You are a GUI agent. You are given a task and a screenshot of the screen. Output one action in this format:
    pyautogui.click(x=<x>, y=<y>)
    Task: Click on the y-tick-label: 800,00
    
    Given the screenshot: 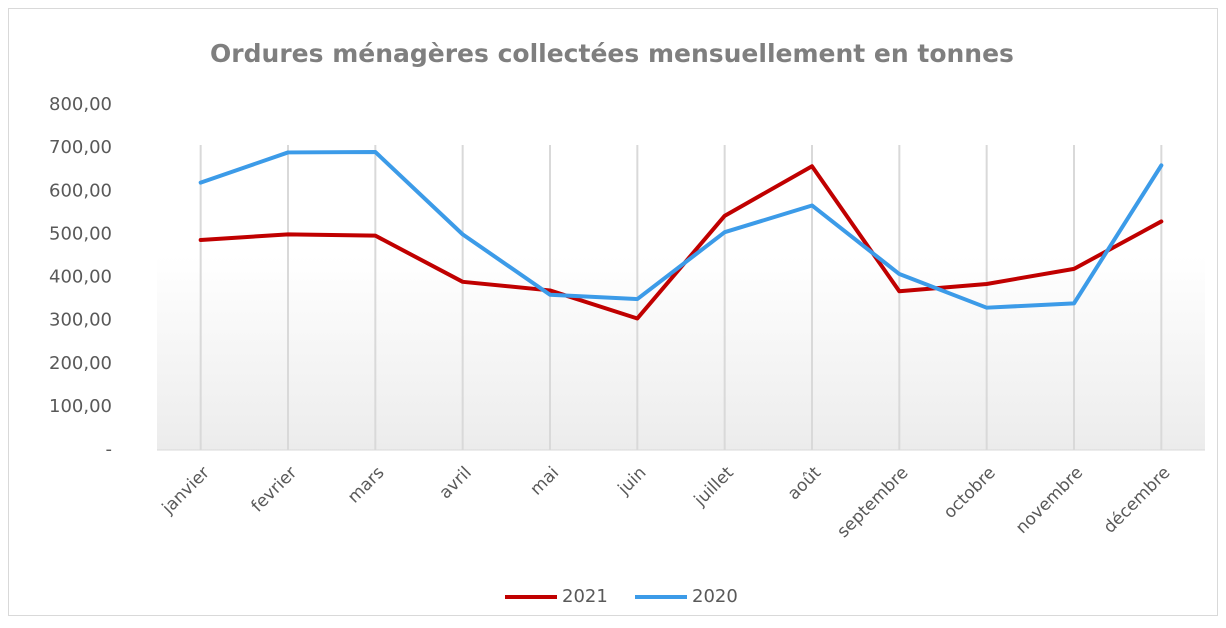 What is the action you would take?
    pyautogui.click(x=80, y=104)
    